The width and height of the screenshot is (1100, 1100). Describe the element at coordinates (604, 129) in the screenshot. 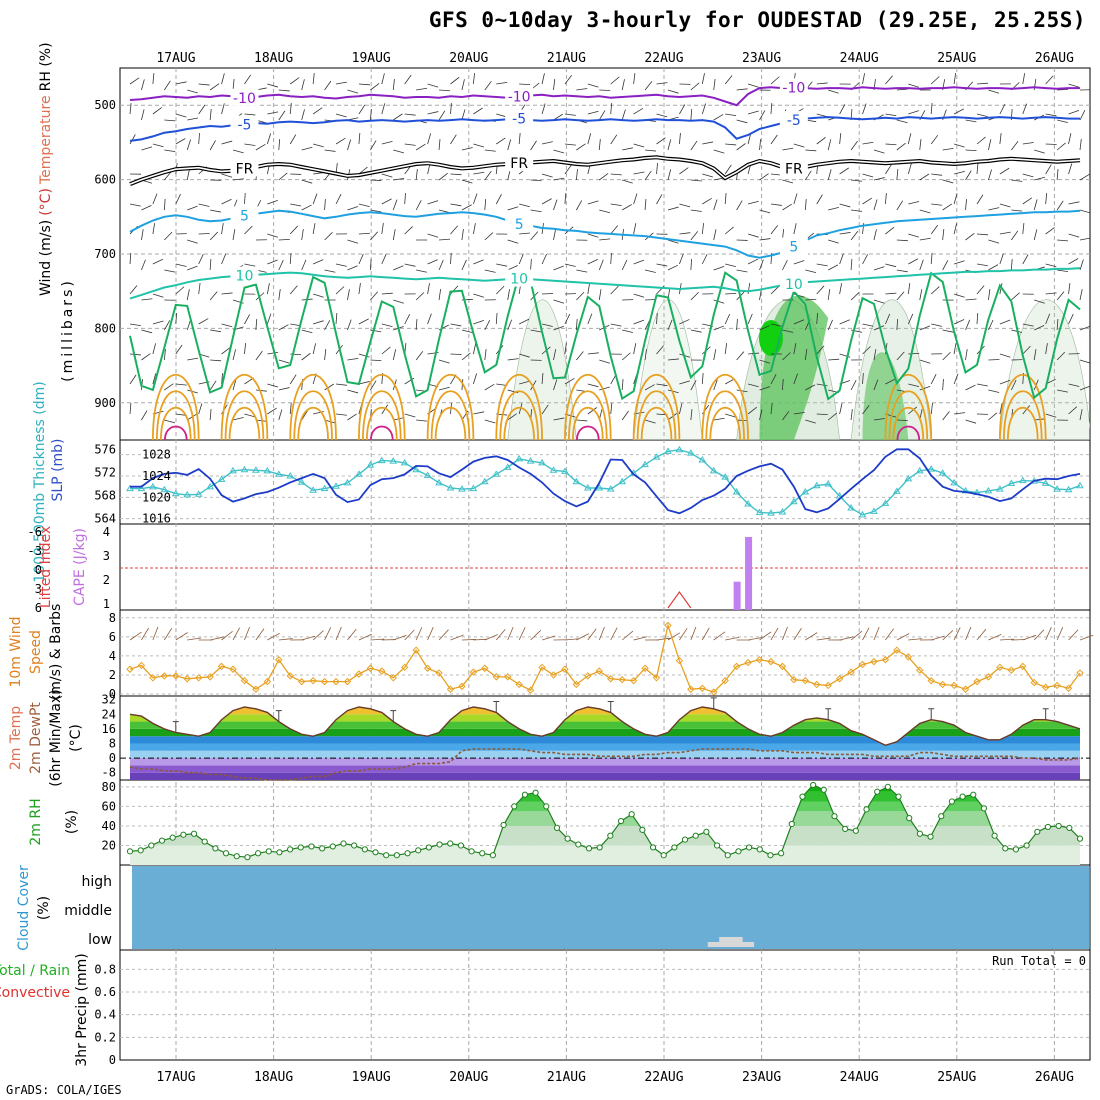

I see `isotherm--5` at that location.